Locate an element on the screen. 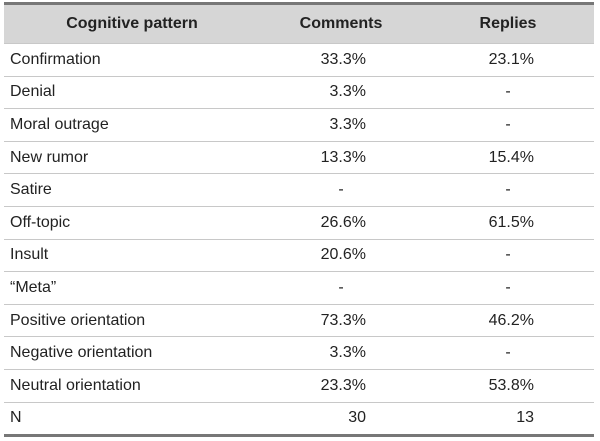  table-row: Denial 3.3% - is located at coordinates (299, 92).